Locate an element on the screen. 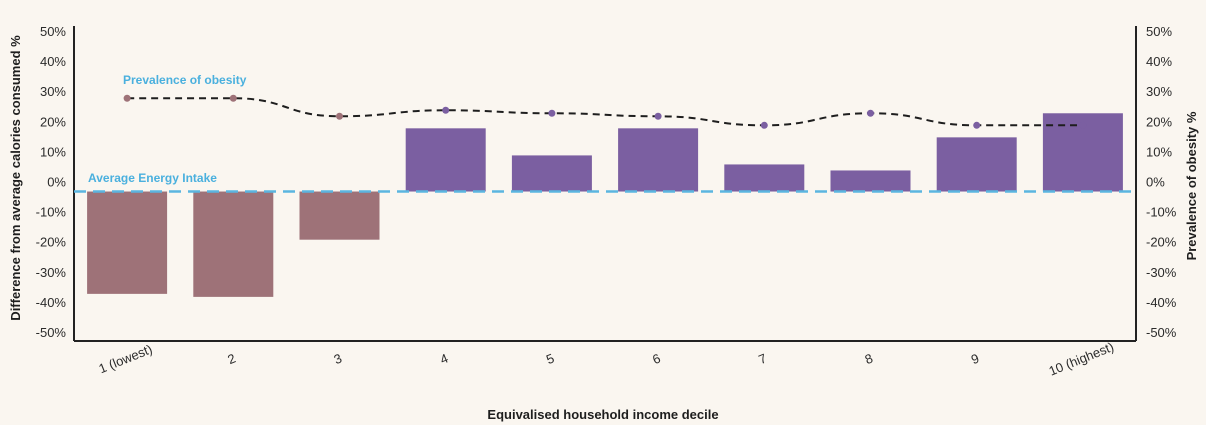  x-tick-label: 5 is located at coordinates (550, 359).